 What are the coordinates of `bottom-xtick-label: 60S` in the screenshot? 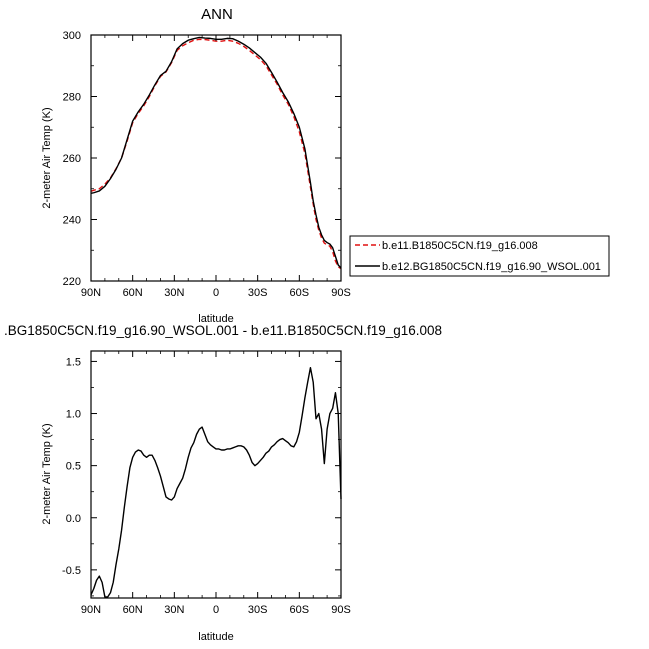 It's located at (300, 610).